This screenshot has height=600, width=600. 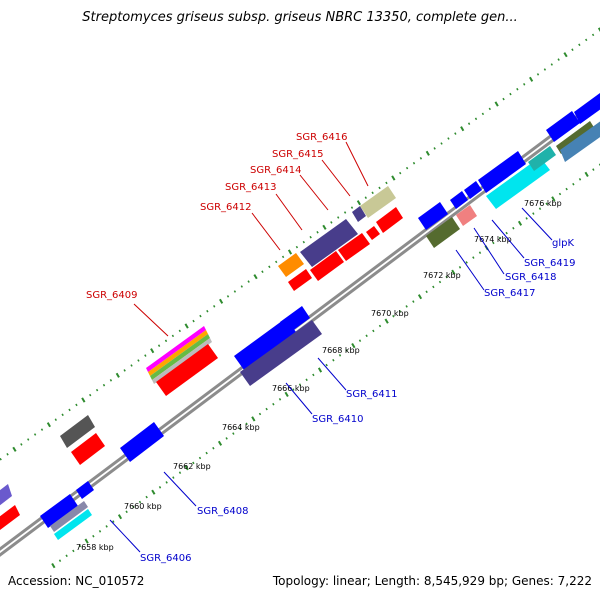 I want to click on gene-label-sgr-6413: SGR_6413, so click(x=251, y=187).